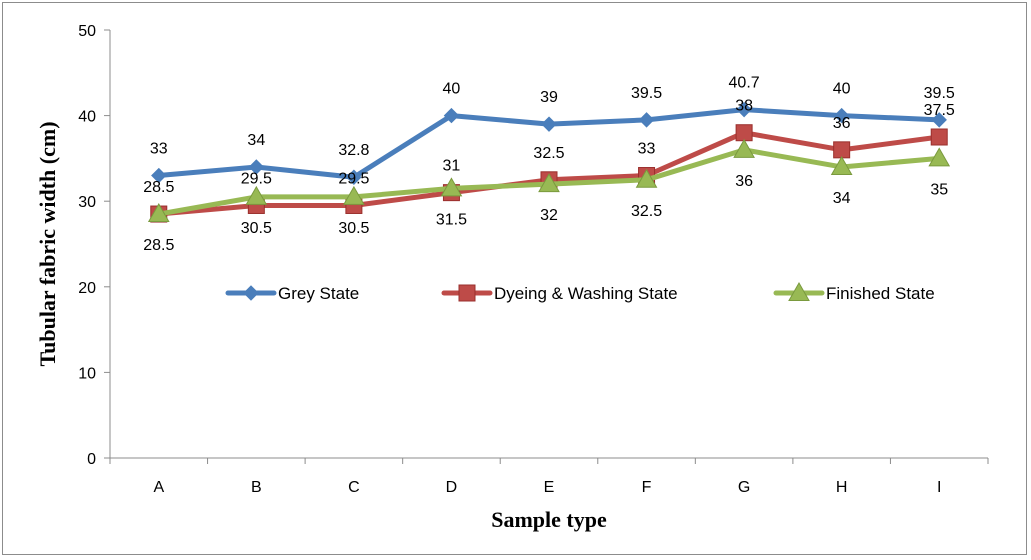 This screenshot has height=560, width=1031. Describe the element at coordinates (549, 97) in the screenshot. I see `grey-state-data-label: 39` at that location.